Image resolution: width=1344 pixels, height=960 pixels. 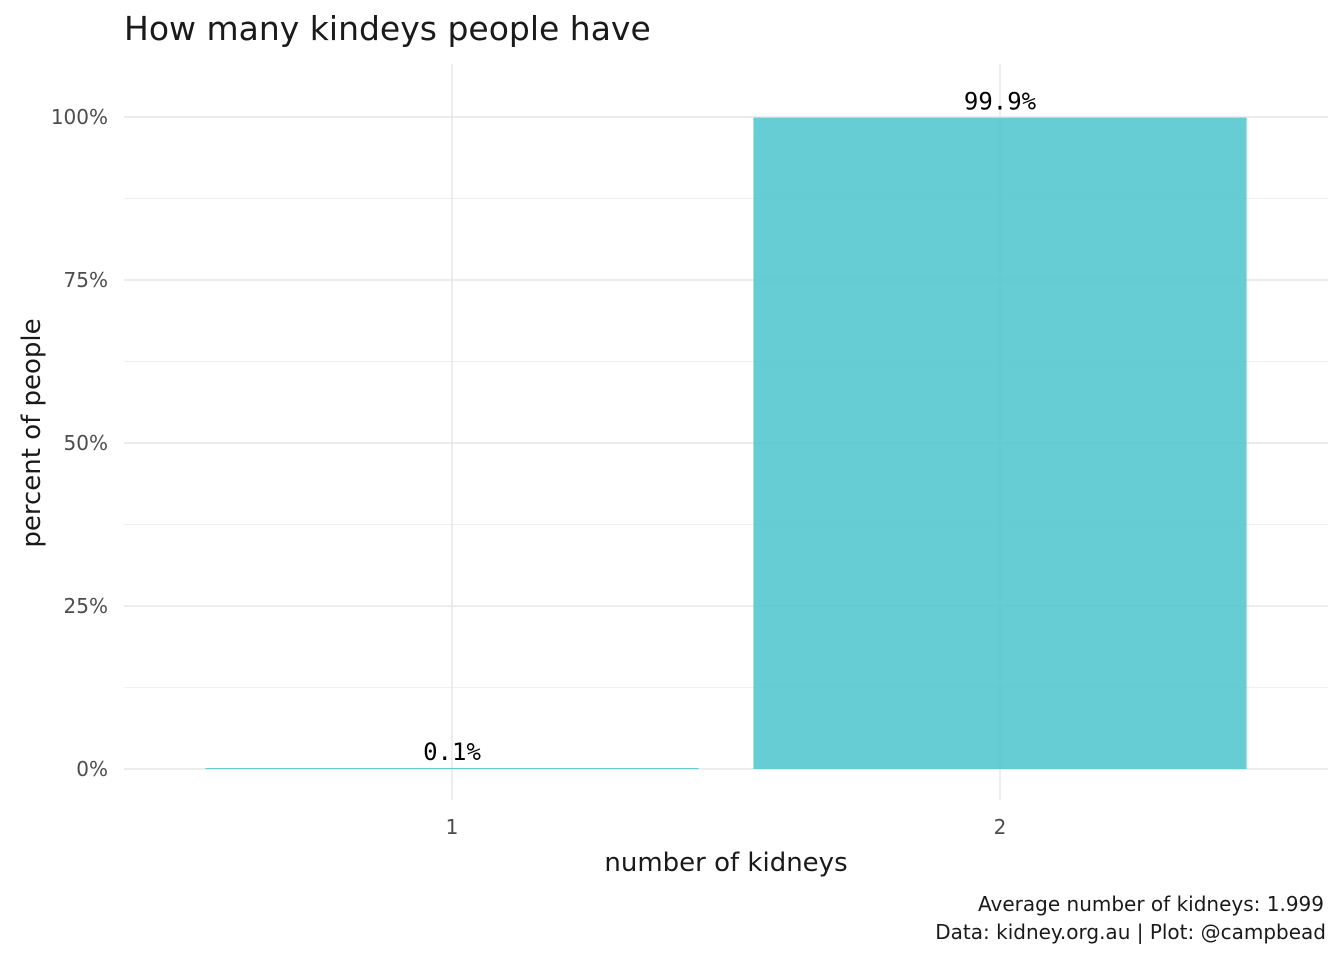 I want to click on y-axis-ticks: 0% 25% 50% 75% 100%, so click(x=79, y=443).